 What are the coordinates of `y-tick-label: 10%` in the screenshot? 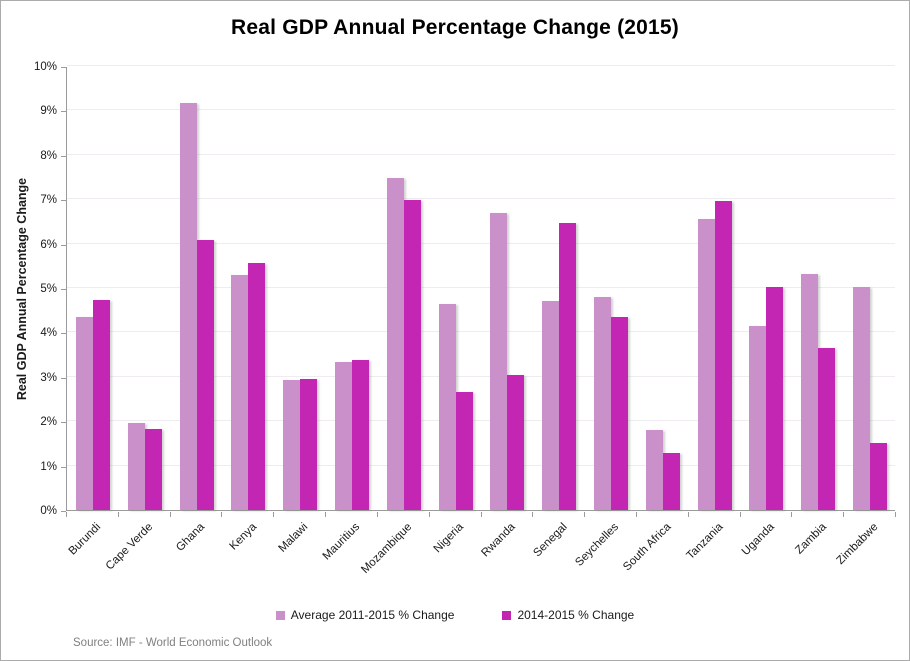 It's located at (45, 67).